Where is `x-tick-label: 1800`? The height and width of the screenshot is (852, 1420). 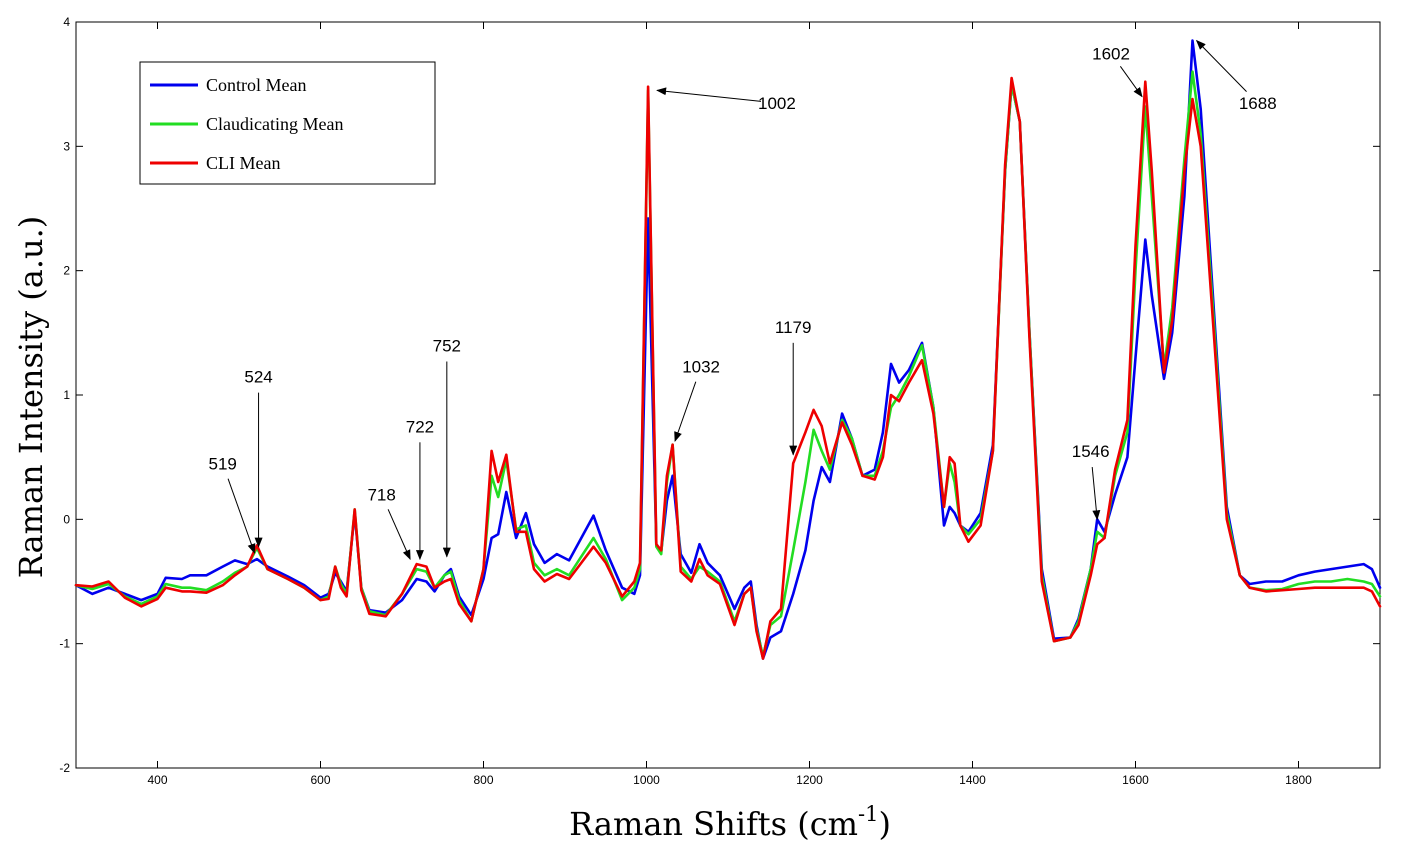
x-tick-label: 1800 is located at coordinates (1298, 780).